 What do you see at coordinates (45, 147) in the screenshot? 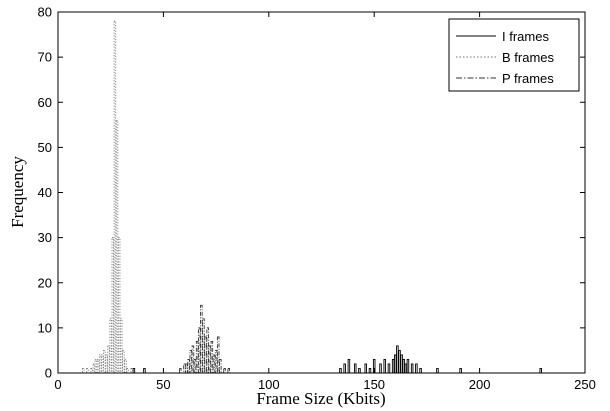
I see `y-tick-label: 50` at bounding box center [45, 147].